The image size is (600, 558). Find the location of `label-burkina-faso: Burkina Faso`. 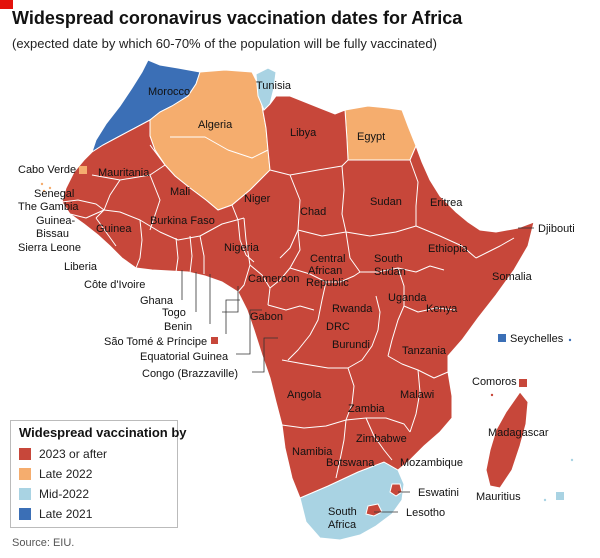

label-burkina-faso: Burkina Faso is located at coordinates (182, 221).